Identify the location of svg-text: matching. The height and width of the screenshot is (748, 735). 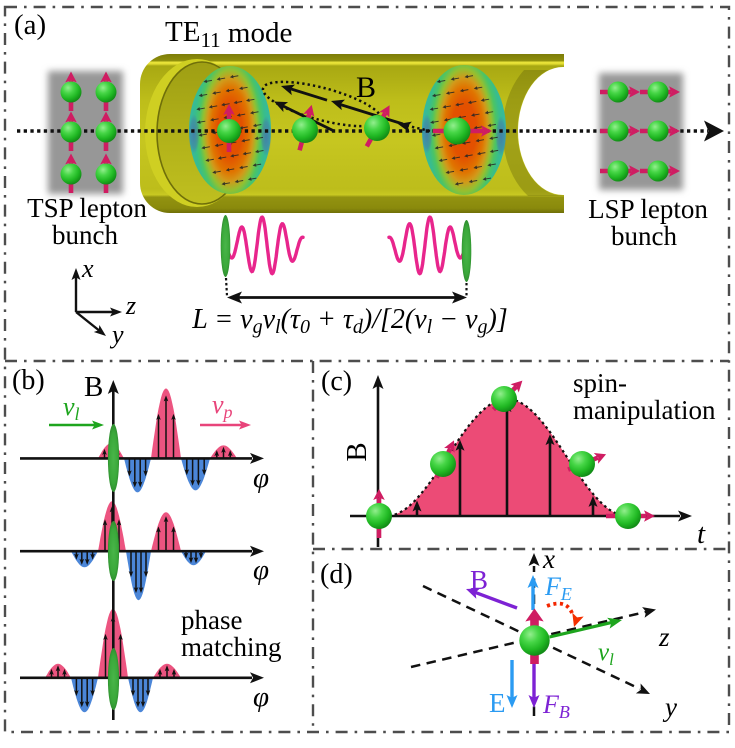
(231, 647).